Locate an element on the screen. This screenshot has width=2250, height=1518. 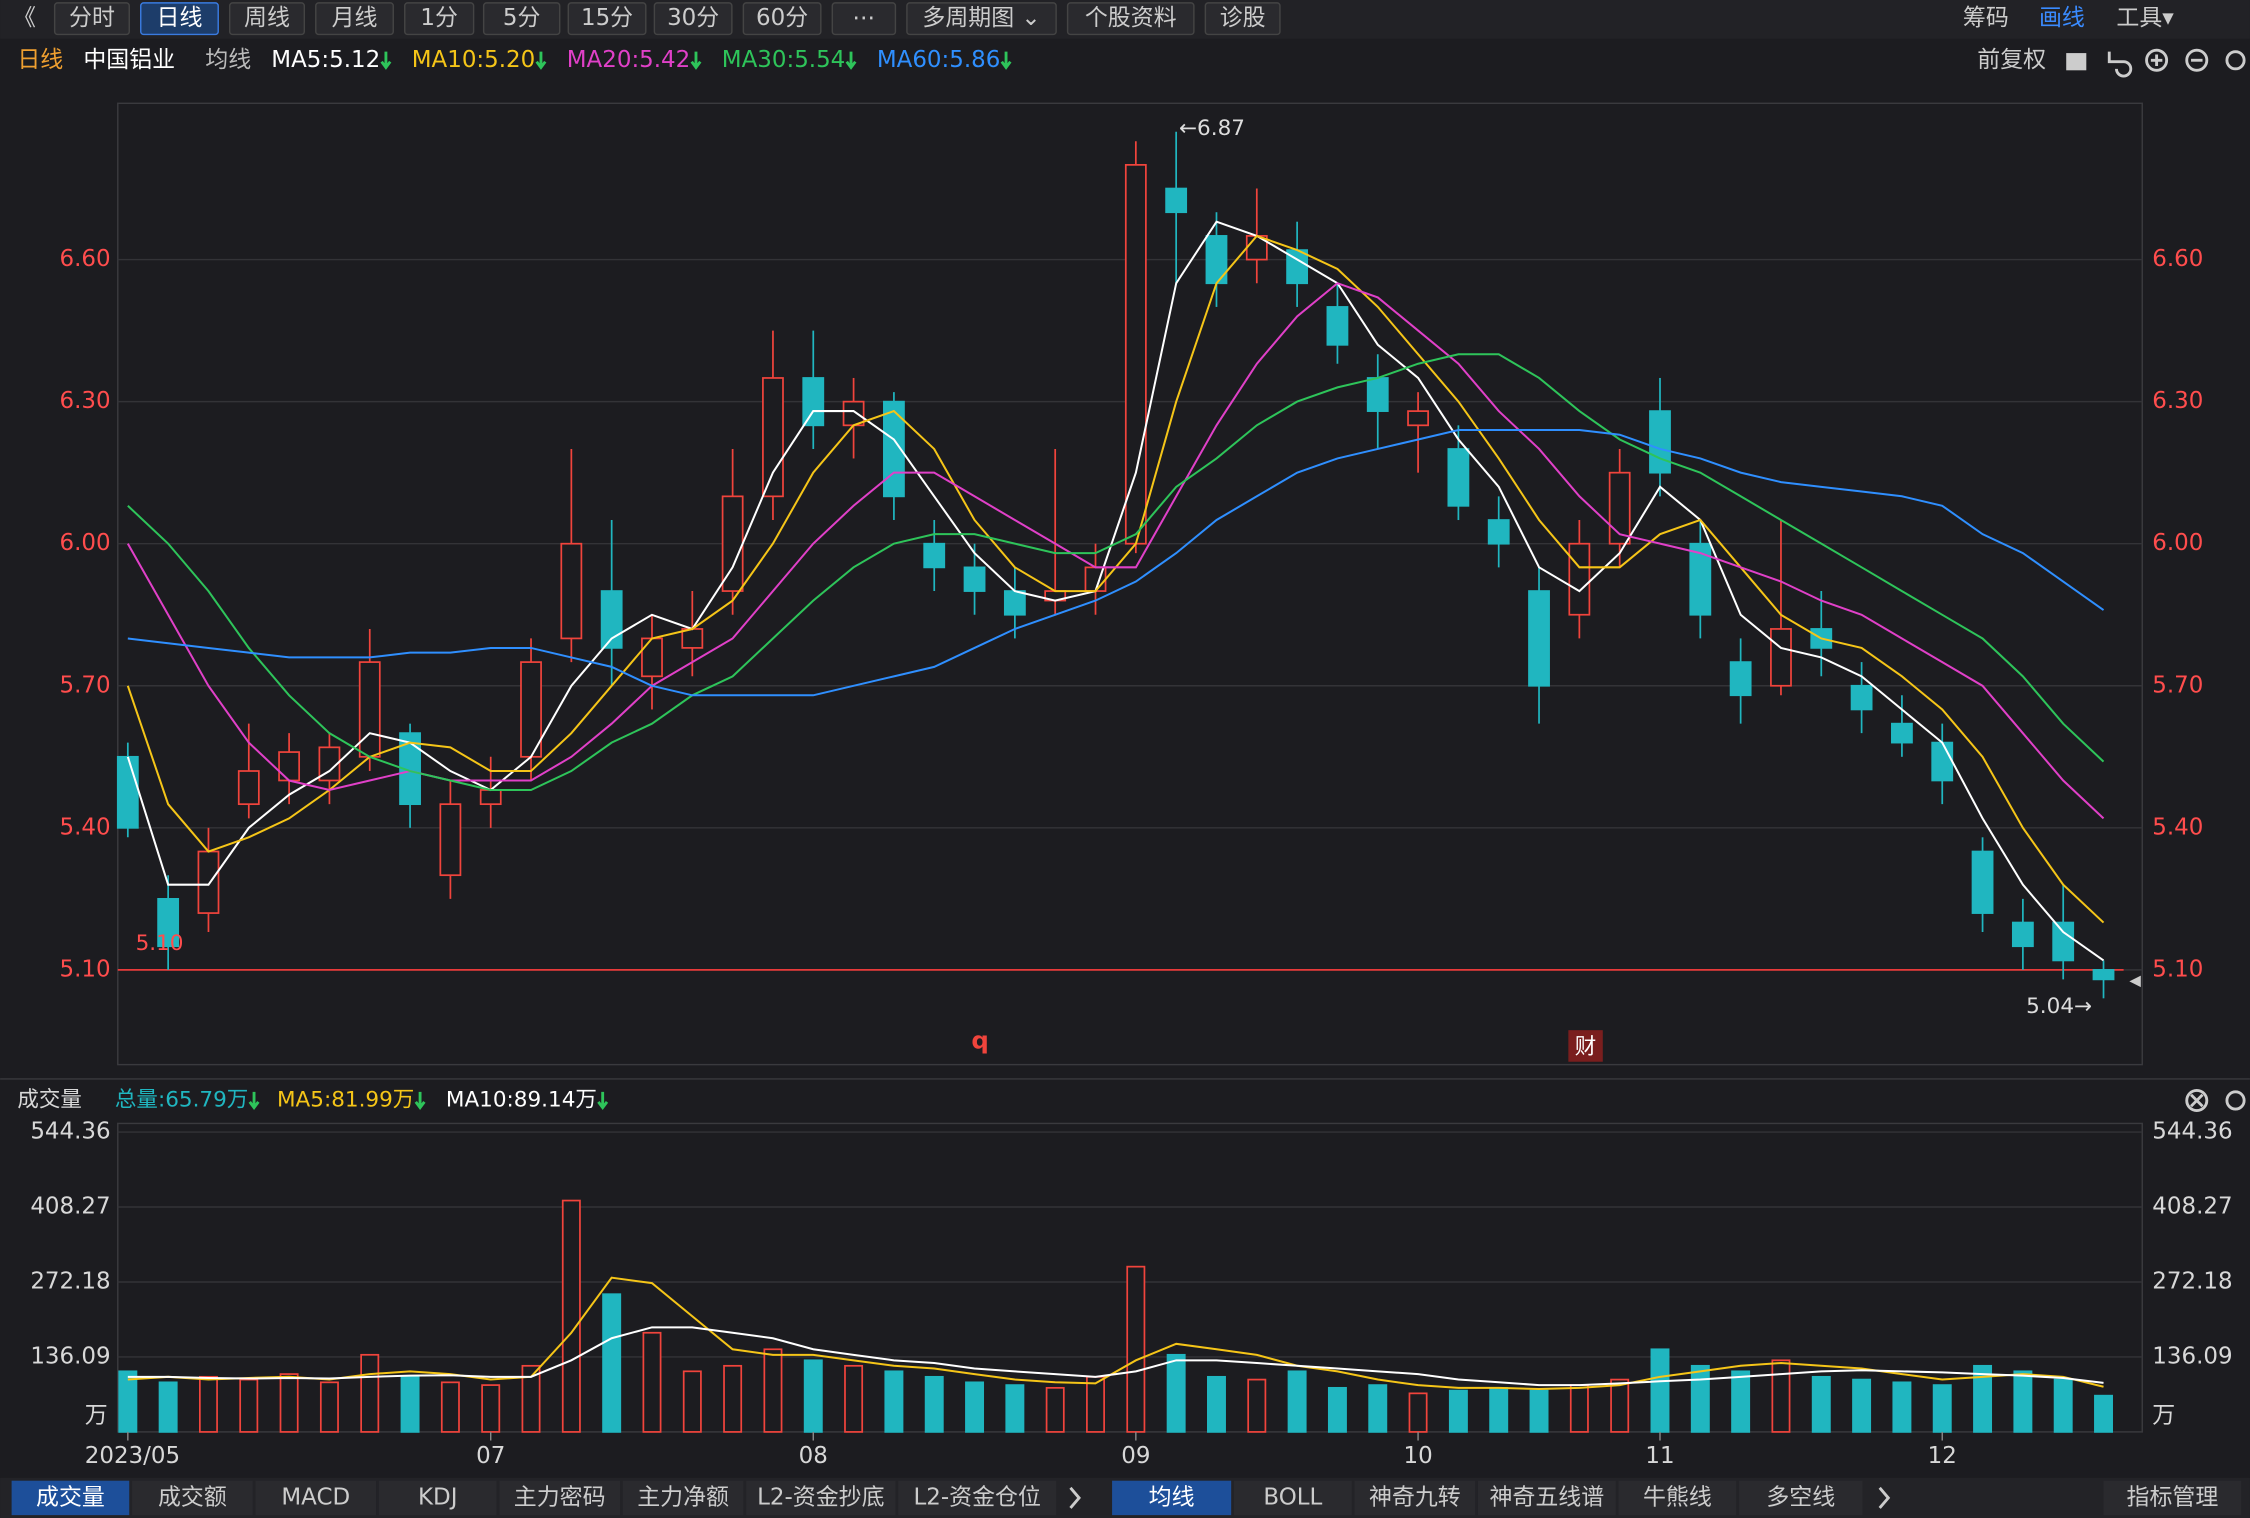
indicator-tab-label: 主力密码 is located at coordinates (560, 1497).